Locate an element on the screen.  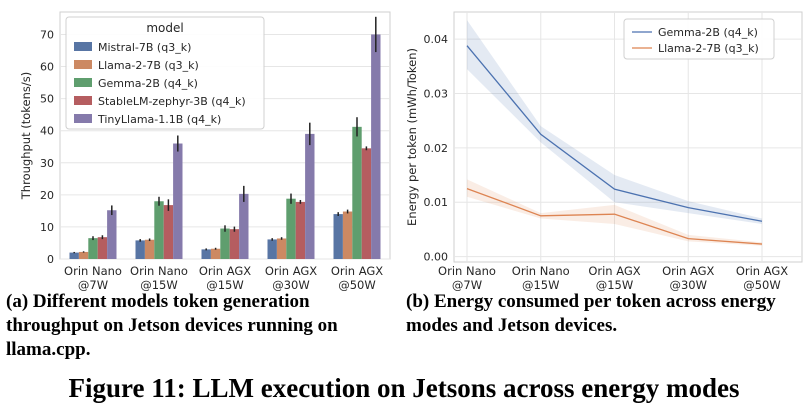
y-tick-label: 0.02 is located at coordinates (436, 148).